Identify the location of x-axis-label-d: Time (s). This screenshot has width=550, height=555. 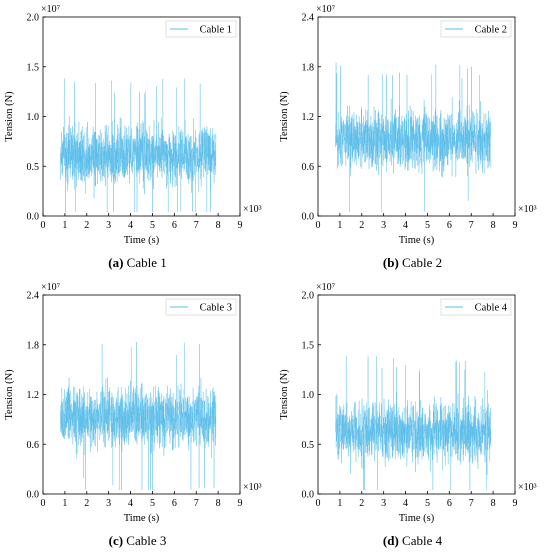
(417, 518).